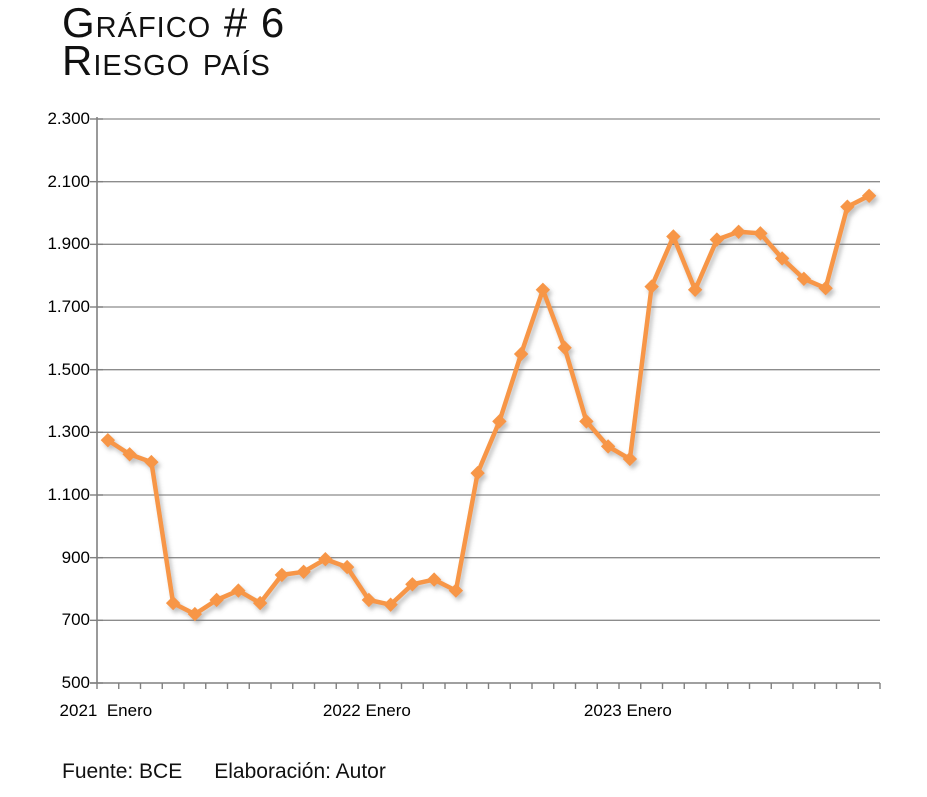 The image size is (927, 797). I want to click on y-tick-label: 2.300, so click(68, 118).